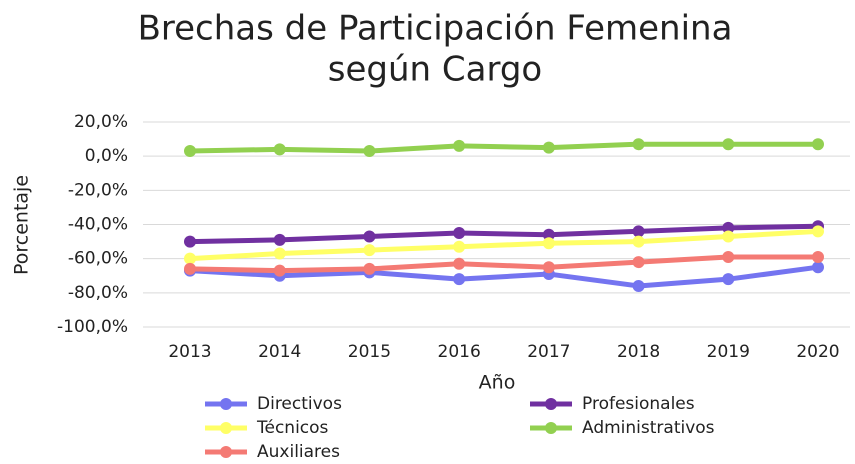  Describe the element at coordinates (106, 156) in the screenshot. I see `y-tick-label: 0,0%` at that location.